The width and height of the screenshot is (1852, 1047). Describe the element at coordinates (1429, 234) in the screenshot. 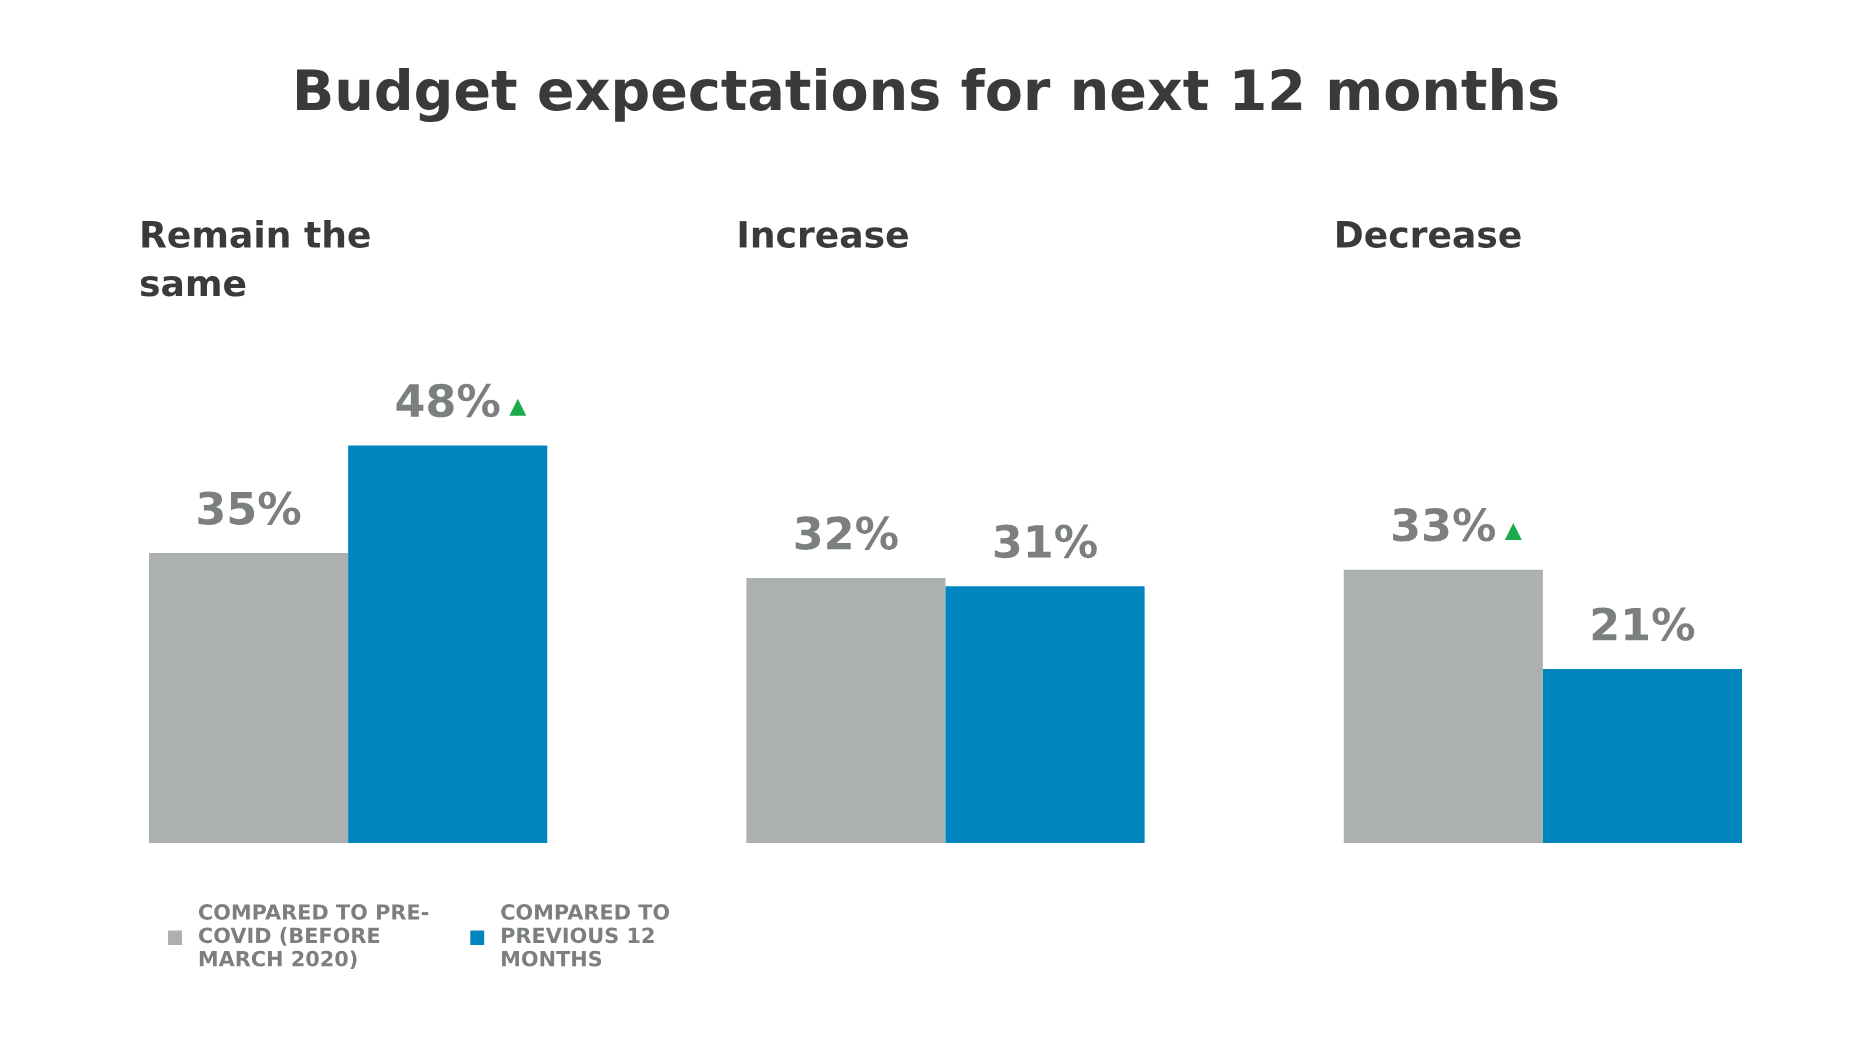

I see `x-tick-label: Decrease` at that location.